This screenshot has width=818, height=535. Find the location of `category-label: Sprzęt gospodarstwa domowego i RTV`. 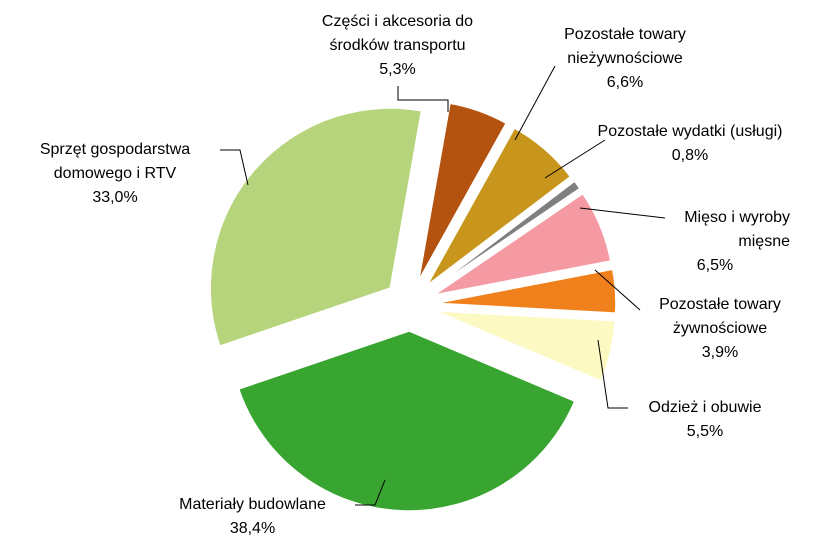

category-label: Sprzęt gospodarstwa domowego i RTV is located at coordinates (115, 161).